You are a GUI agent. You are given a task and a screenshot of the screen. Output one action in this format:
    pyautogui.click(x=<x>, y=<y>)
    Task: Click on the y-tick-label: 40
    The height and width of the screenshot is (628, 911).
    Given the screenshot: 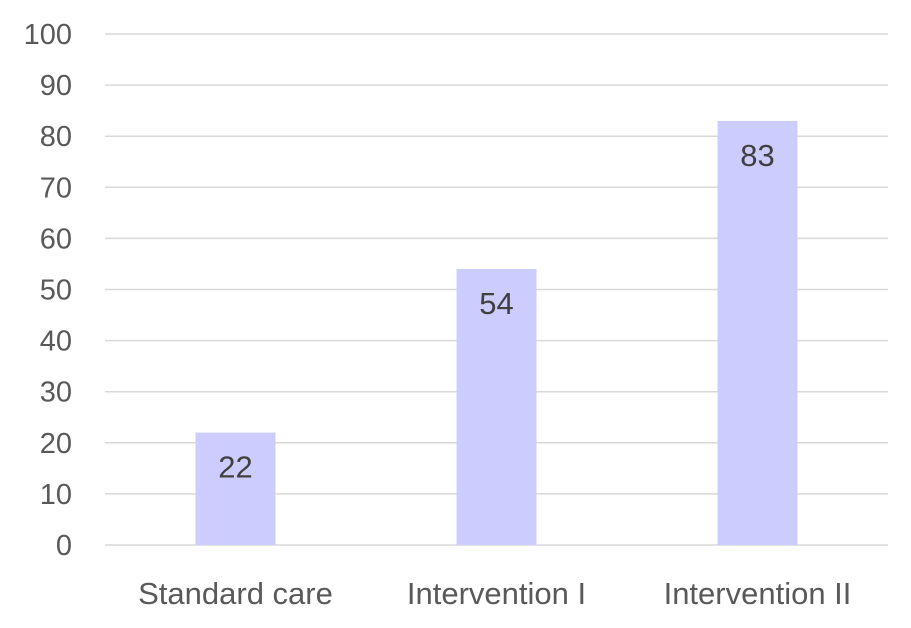 What is the action you would take?
    pyautogui.click(x=56, y=342)
    